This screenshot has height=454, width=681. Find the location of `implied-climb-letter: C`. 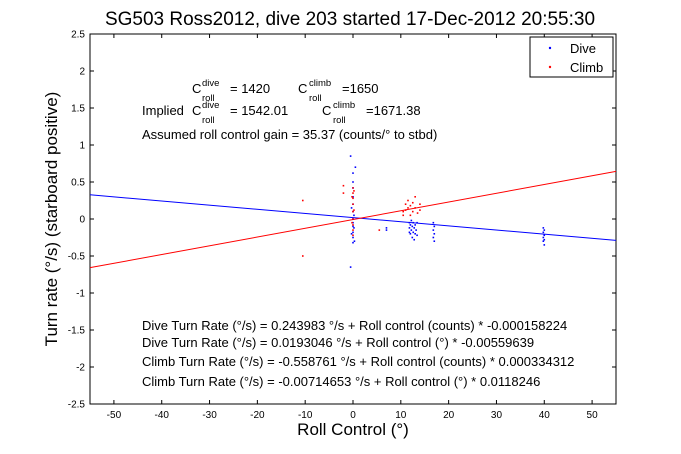

implied-climb-letter: C is located at coordinates (326, 110).